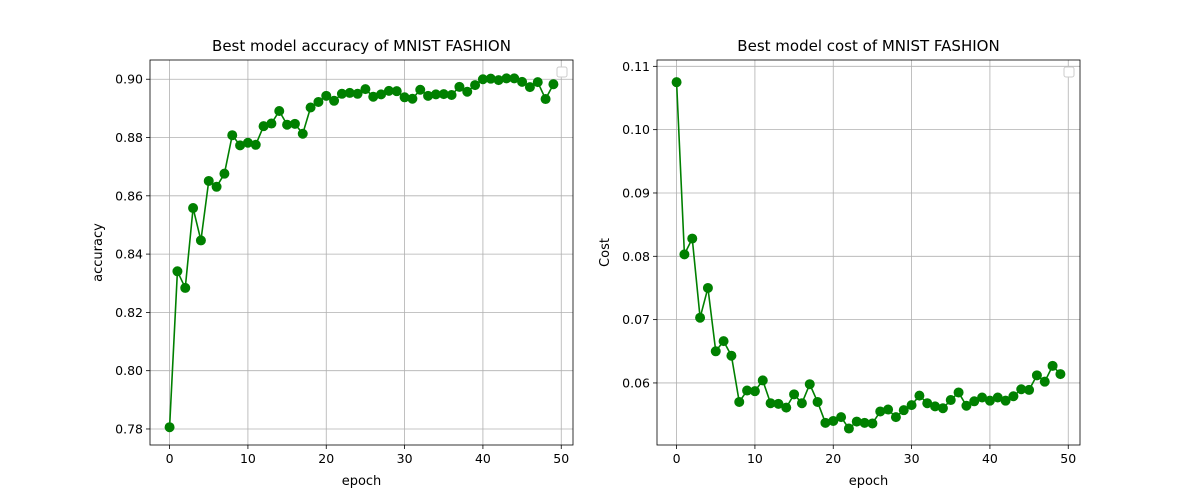  Describe the element at coordinates (990, 458) in the screenshot. I see `x-tick-label: 40` at that location.